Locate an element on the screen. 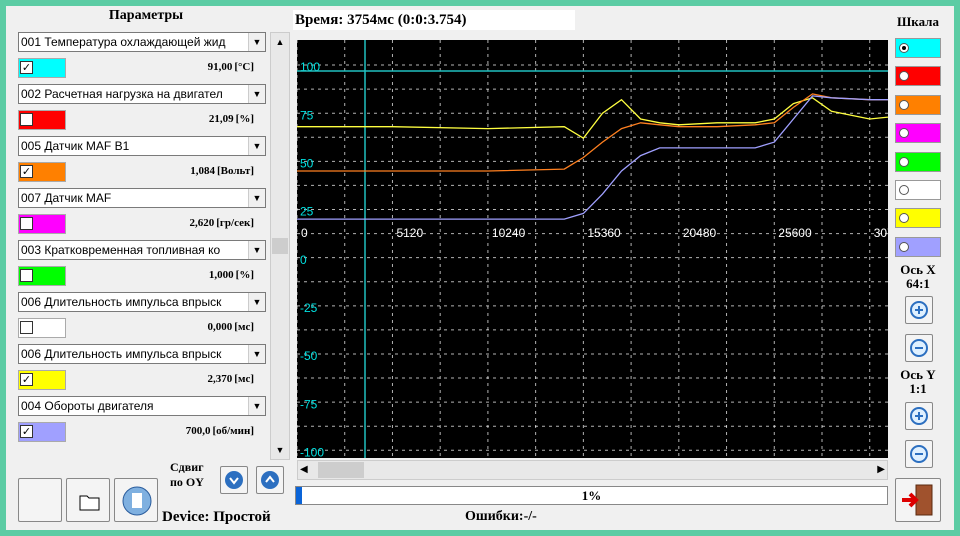 This screenshot has width=960, height=536. zoom-x-in is located at coordinates (919, 310).